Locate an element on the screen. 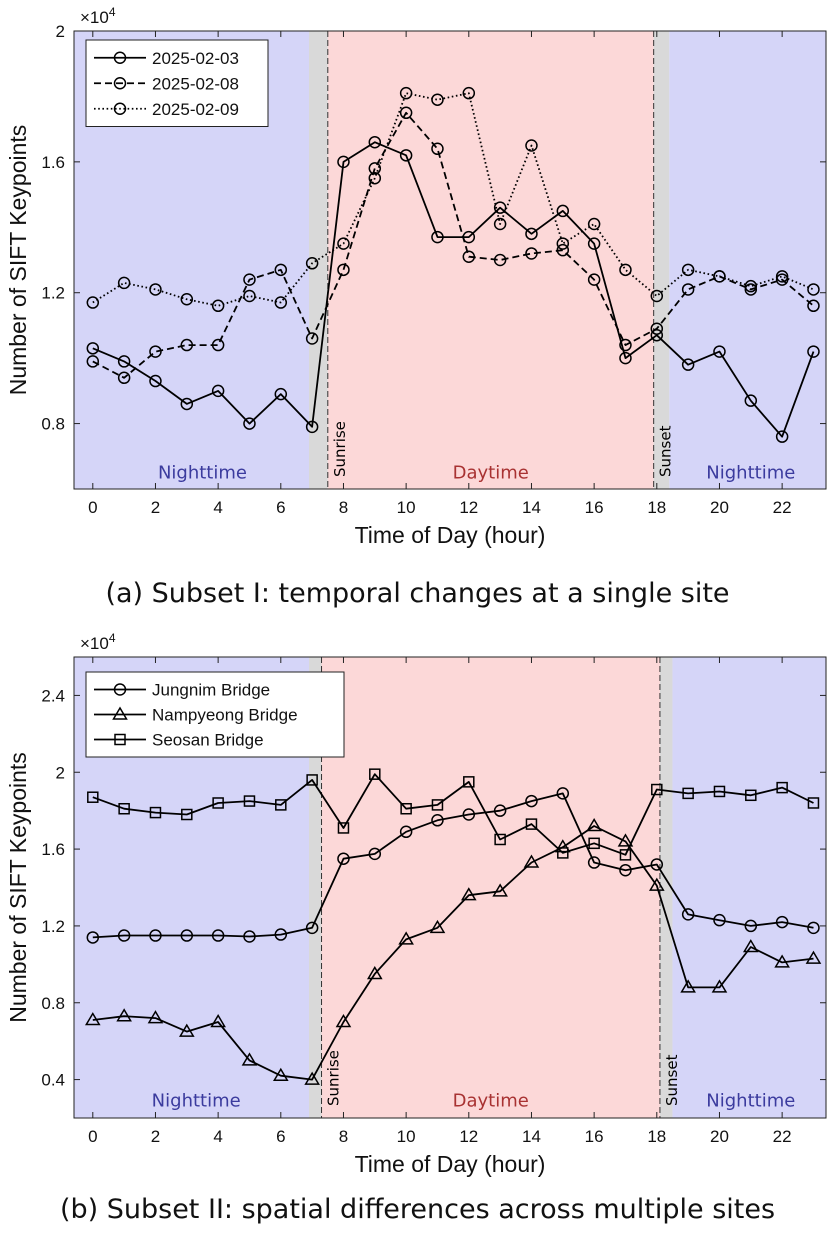 The width and height of the screenshot is (835, 1242). chart-b-y-exponent-power: 4 is located at coordinates (112, 638).